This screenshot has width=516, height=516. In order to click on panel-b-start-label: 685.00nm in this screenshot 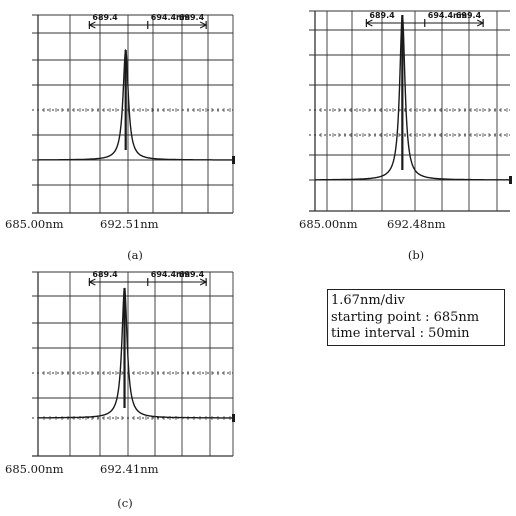, I will do `click(328, 224)`.